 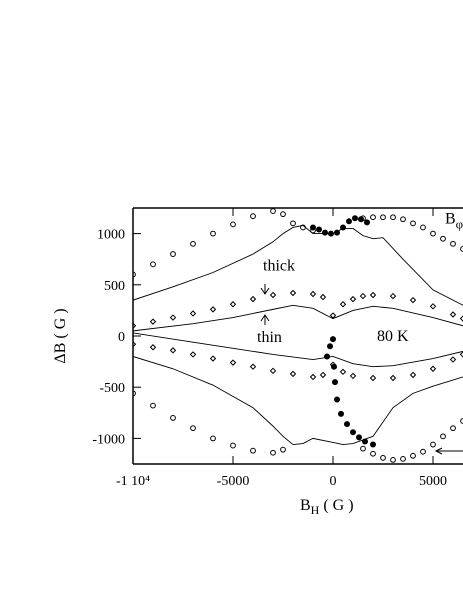 What do you see at coordinates (60, 335) in the screenshot?
I see `y-axis-label: ΔB ( G )` at bounding box center [60, 335].